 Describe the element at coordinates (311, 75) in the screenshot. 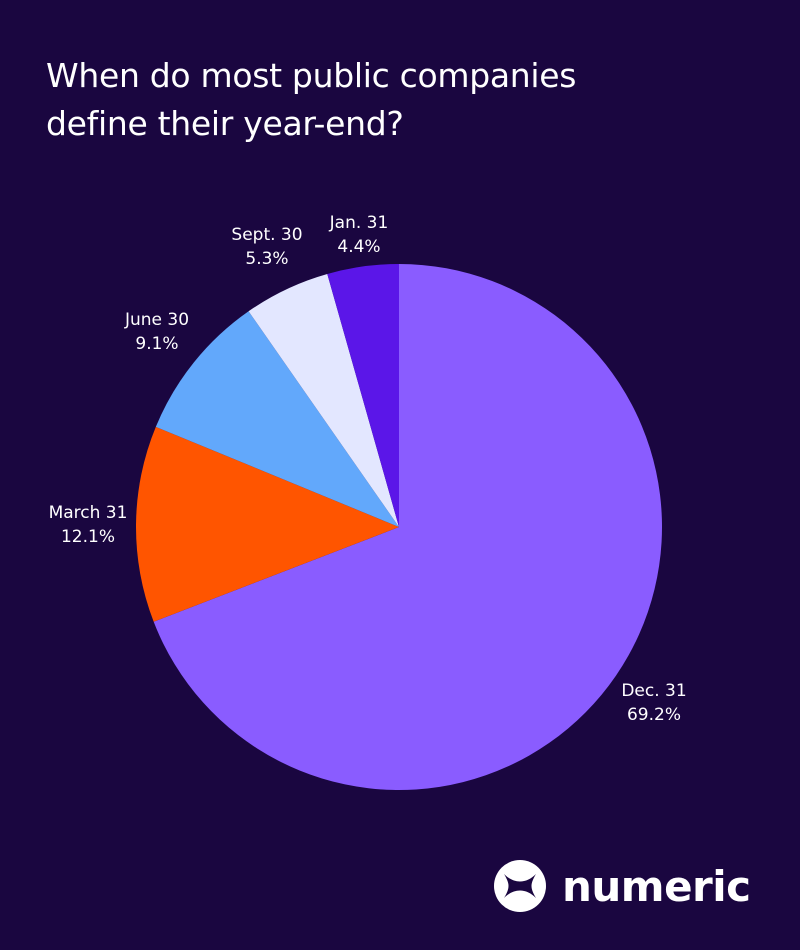

I see `chart-title-line-1: When do most public companies` at that location.